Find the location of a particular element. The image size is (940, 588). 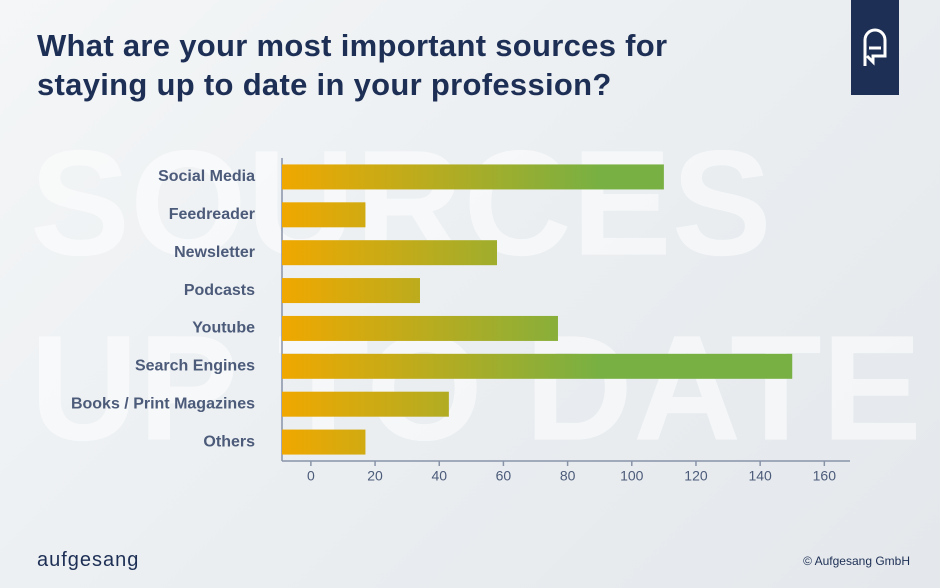

logo-badge is located at coordinates (875, 47).